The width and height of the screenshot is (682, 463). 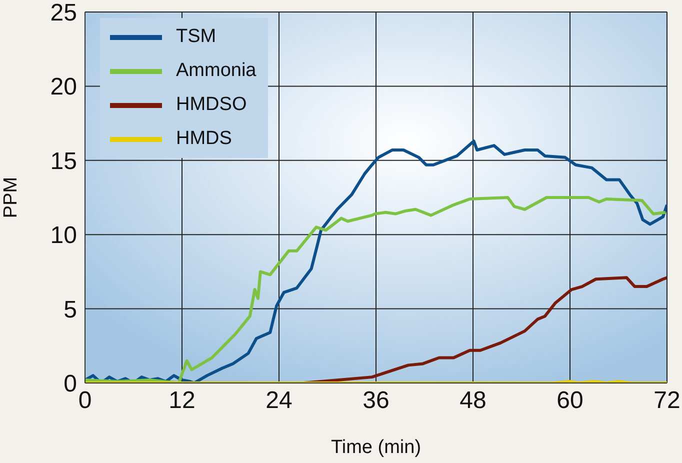 What do you see at coordinates (211, 105) in the screenshot?
I see `legend-label: HMDSO` at bounding box center [211, 105].